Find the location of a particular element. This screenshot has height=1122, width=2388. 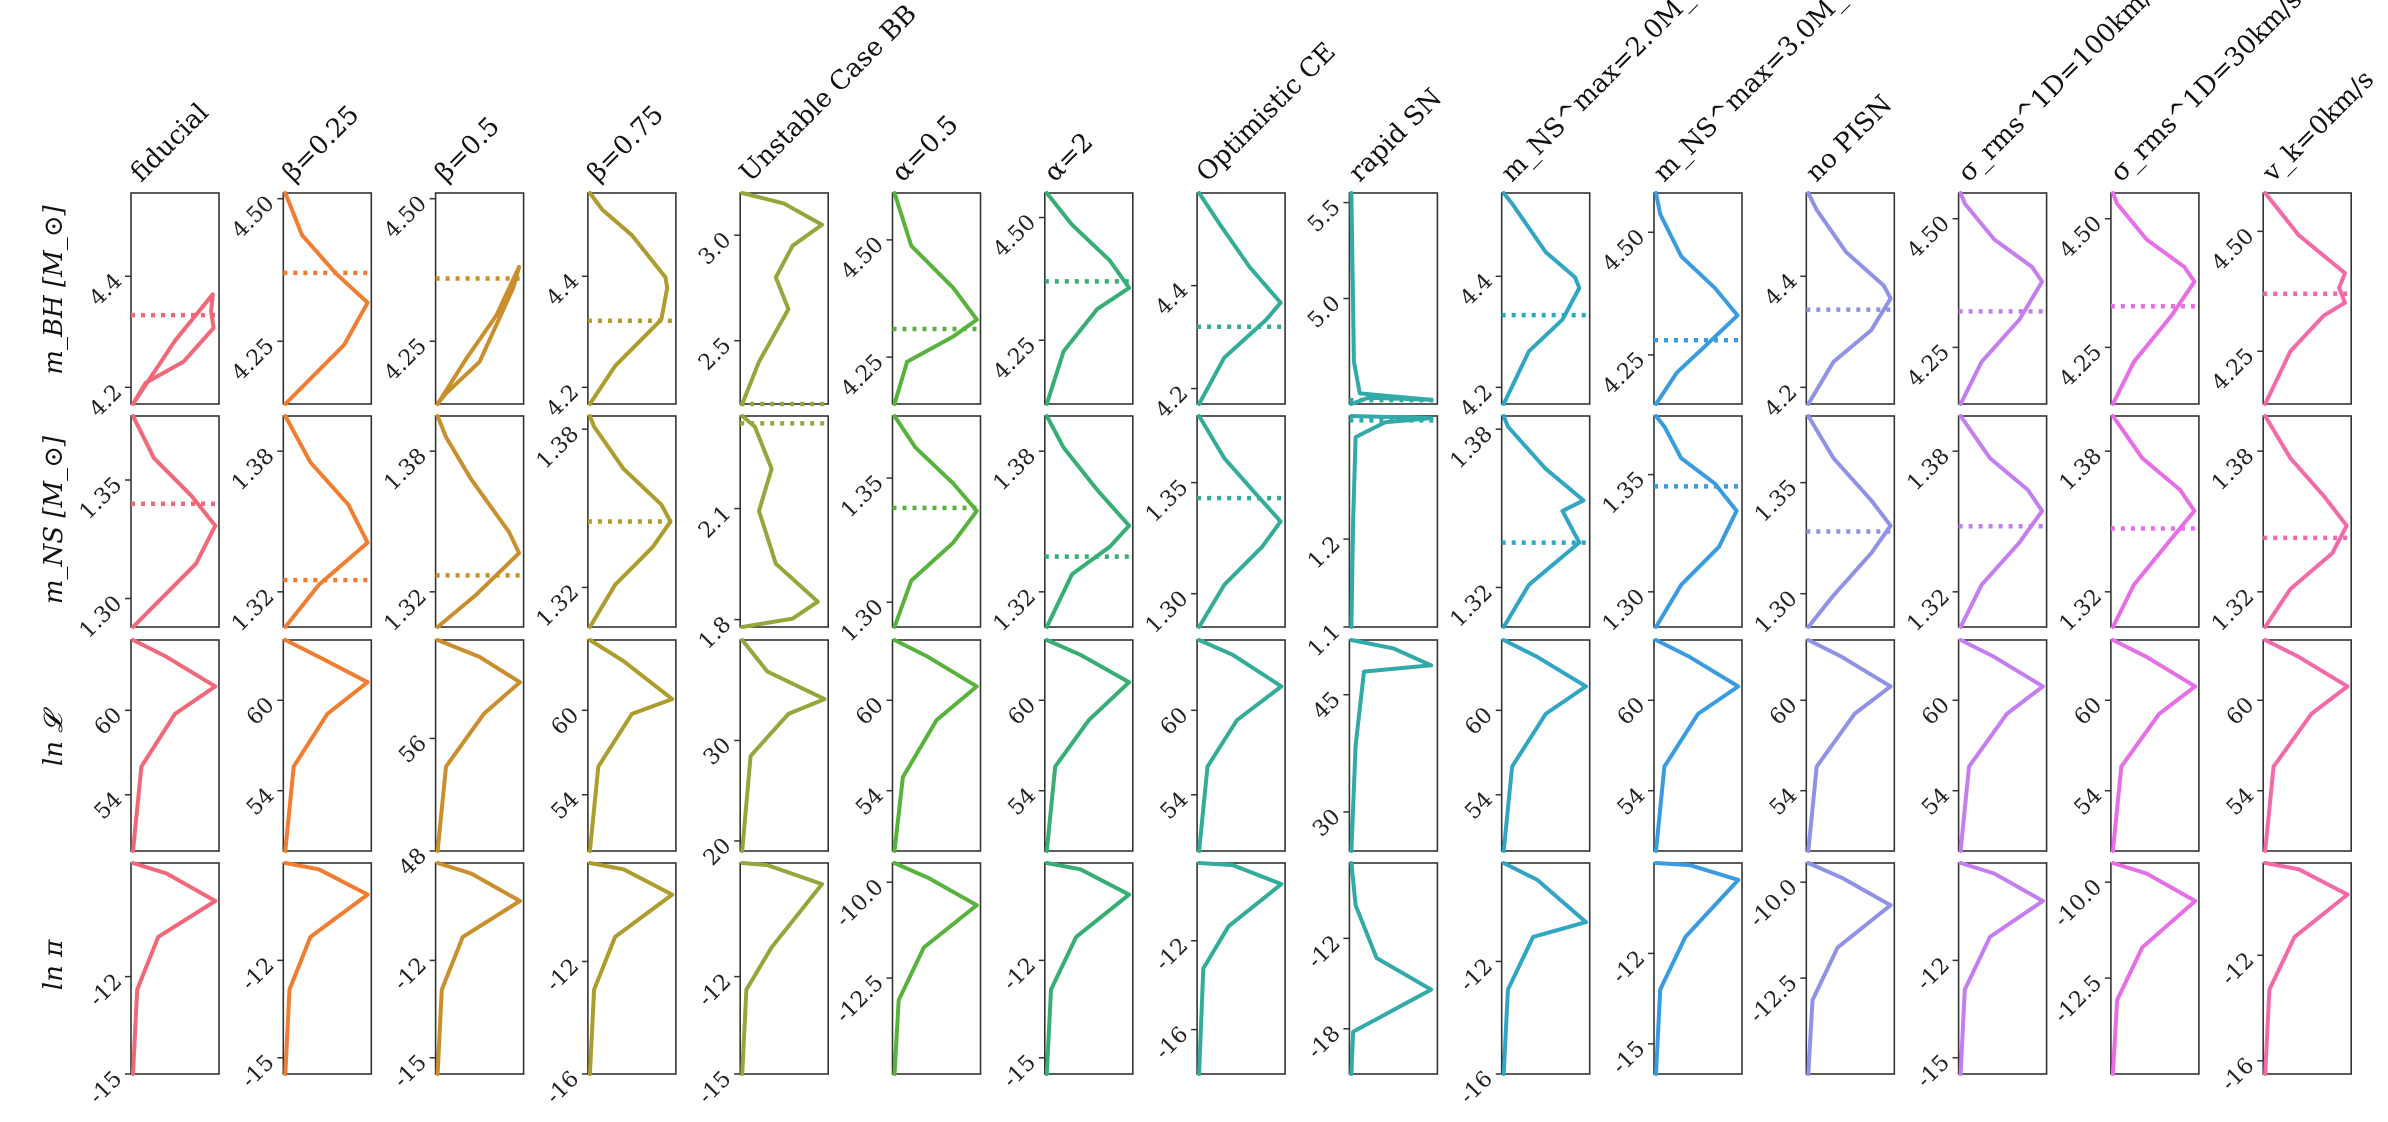

row-label-lnL: ln 𝓛 is located at coordinates (54, 736).